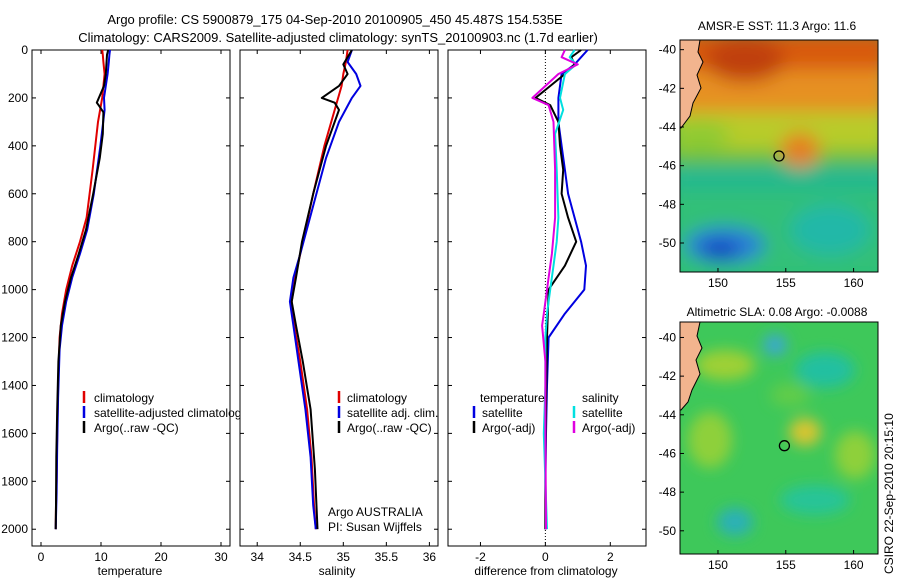 This screenshot has height=580, width=900. I want to click on y-tick-label: 1200, so click(14, 338).